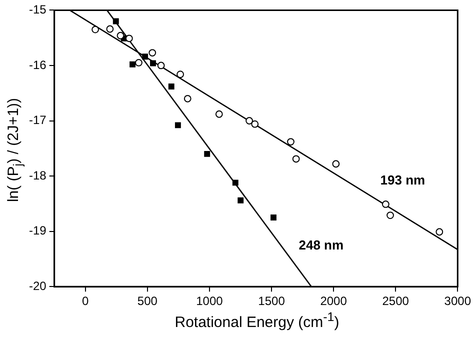 This screenshot has height=338, width=474. Describe the element at coordinates (38, 231) in the screenshot. I see `y-tick-label: -19` at that location.